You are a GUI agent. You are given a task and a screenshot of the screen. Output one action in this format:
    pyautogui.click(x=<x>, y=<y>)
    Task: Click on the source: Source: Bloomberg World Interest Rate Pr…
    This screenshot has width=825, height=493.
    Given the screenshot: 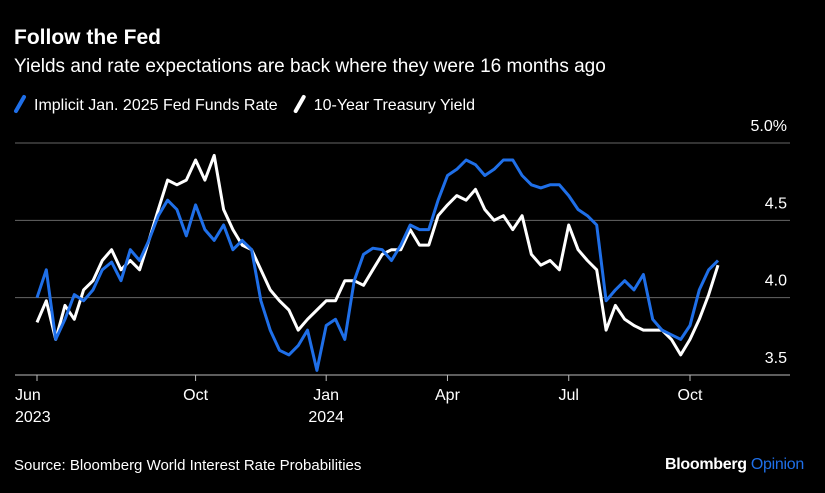 What is the action you would take?
    pyautogui.click(x=188, y=465)
    